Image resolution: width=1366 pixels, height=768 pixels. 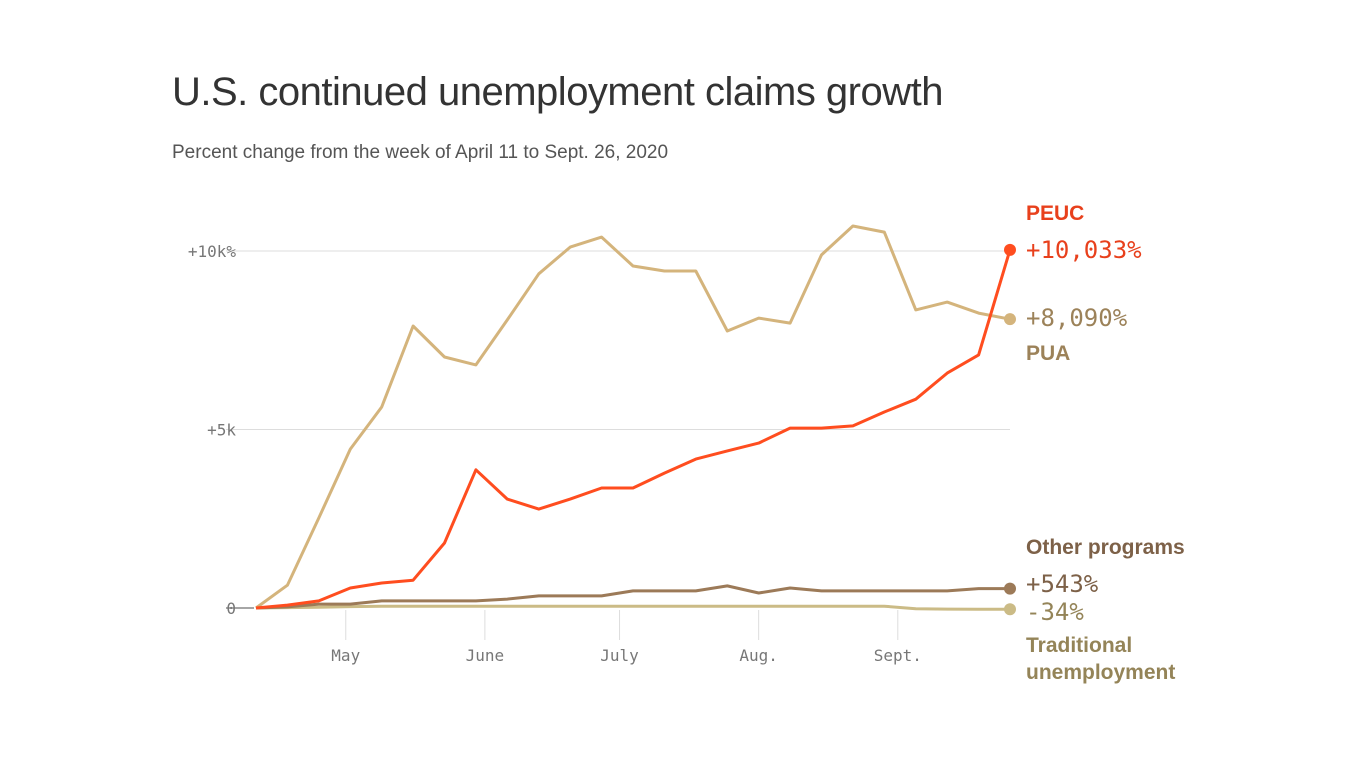 I want to click on x-tick-label: July, so click(x=619, y=655).